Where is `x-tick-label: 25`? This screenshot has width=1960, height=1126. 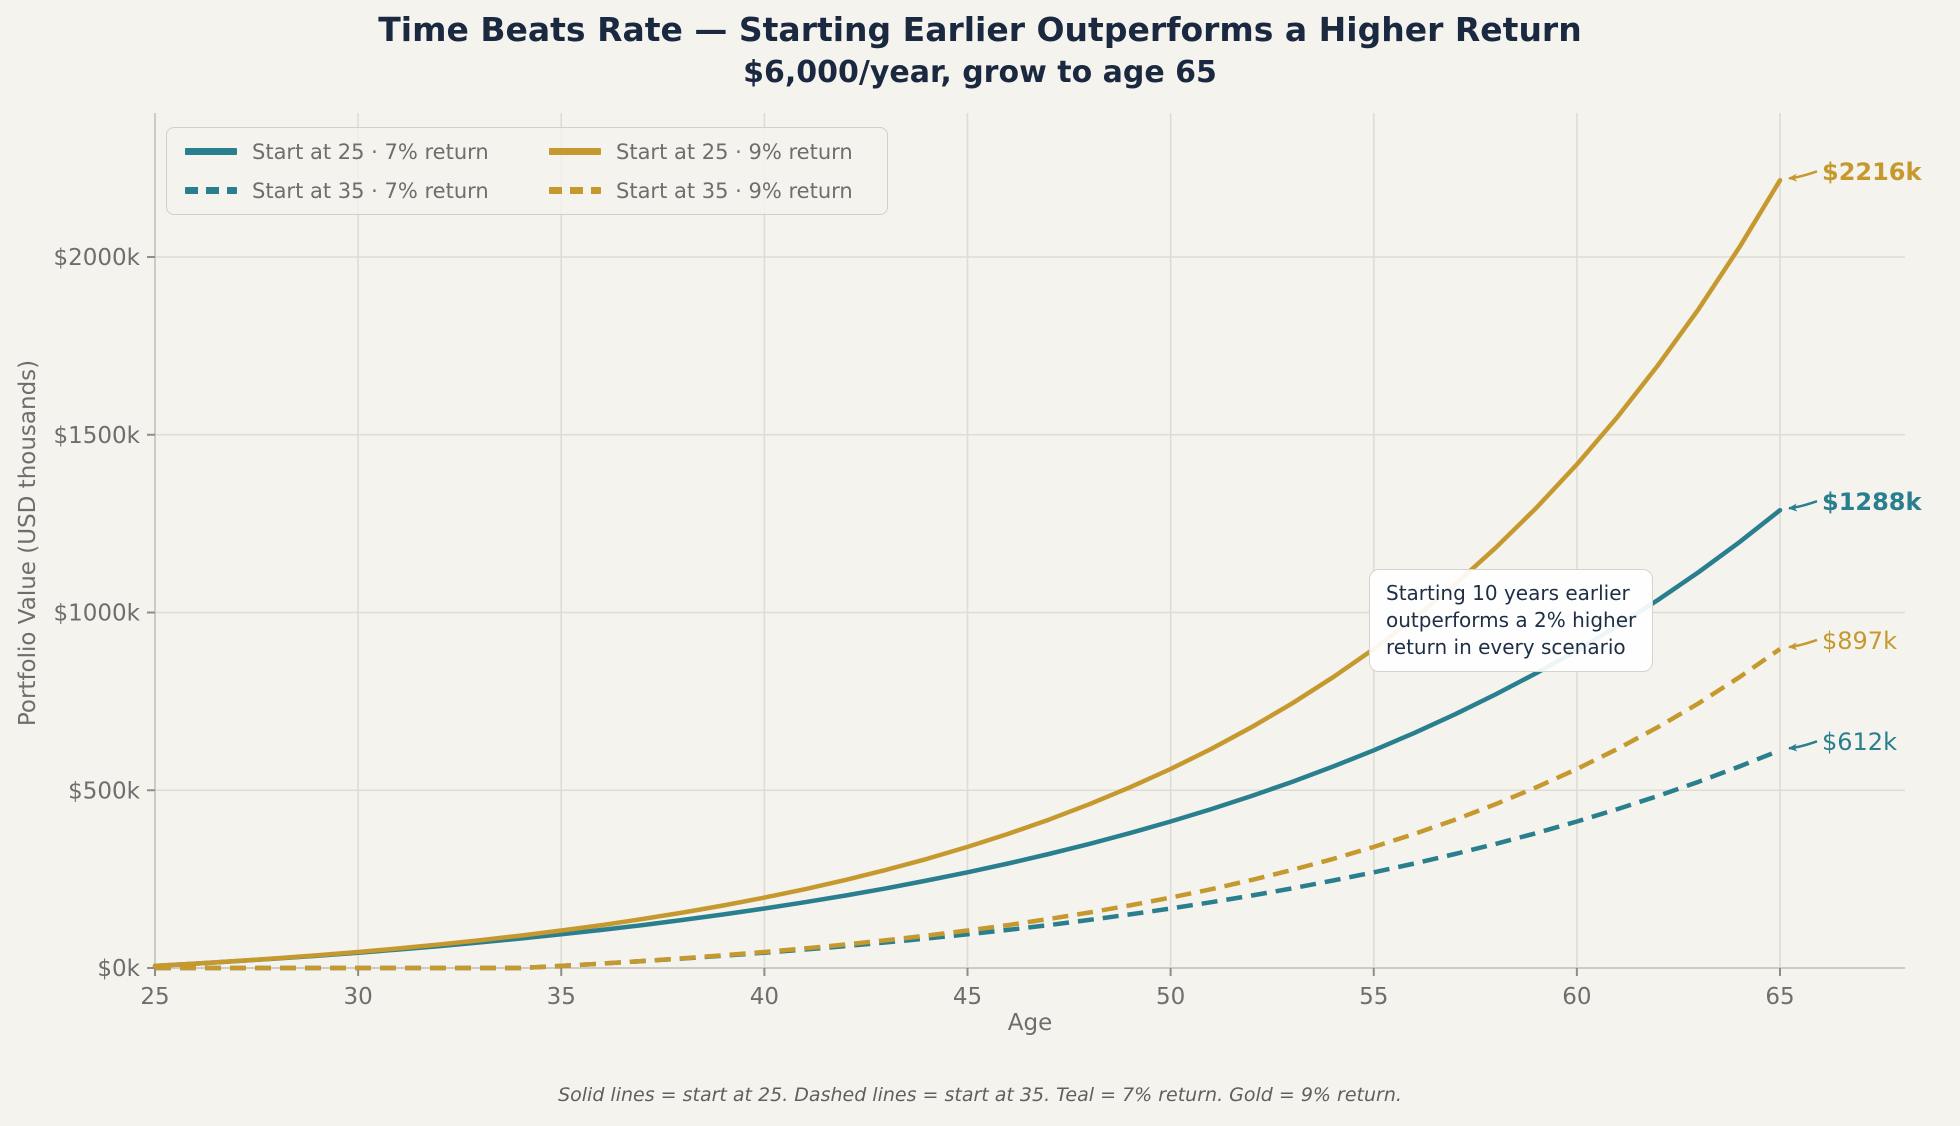
x-tick-label: 25 is located at coordinates (154, 997).